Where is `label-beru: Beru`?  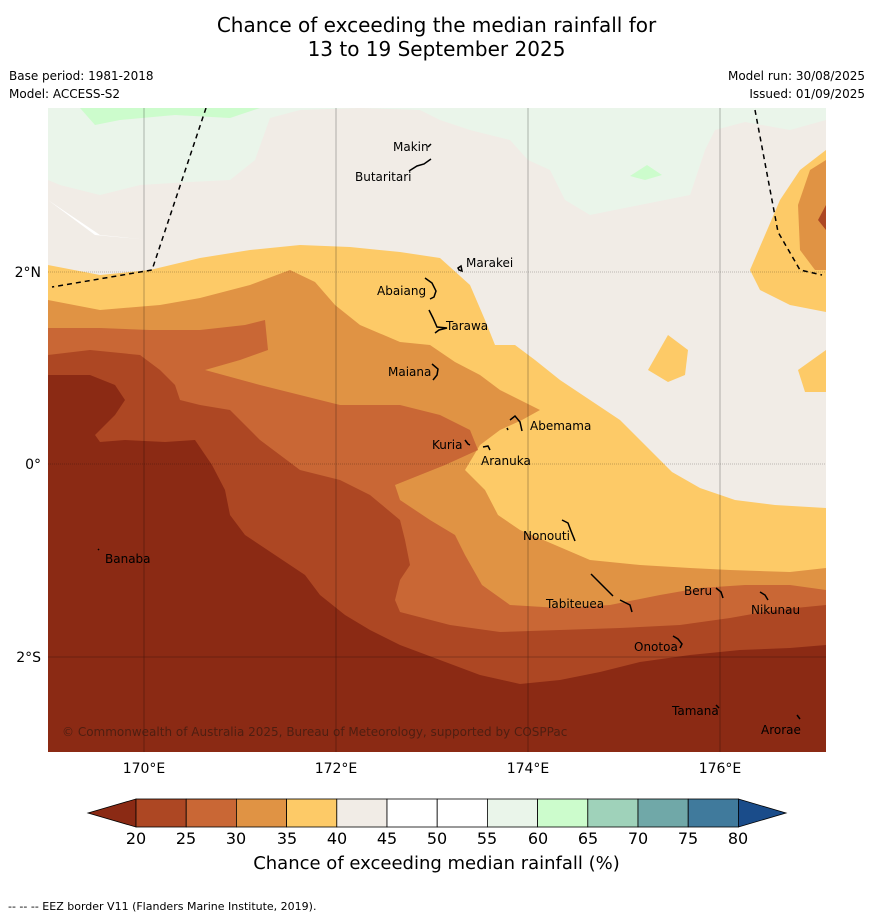
label-beru: Beru is located at coordinates (698, 591).